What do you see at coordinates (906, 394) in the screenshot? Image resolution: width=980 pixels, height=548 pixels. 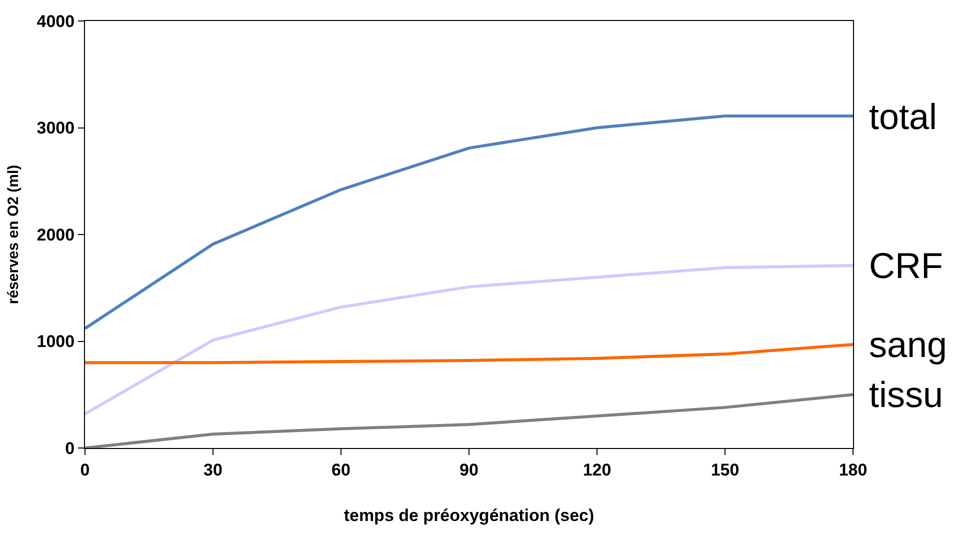 I see `series-label: tissu` at bounding box center [906, 394].